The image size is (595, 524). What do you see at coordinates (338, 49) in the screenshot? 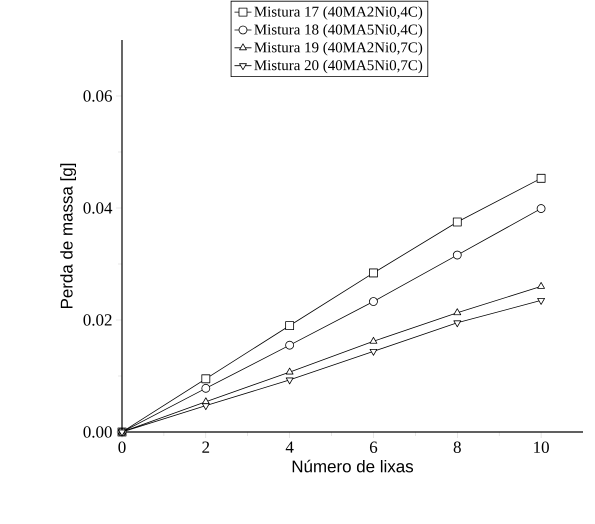
I see `legend-label: Mistura 19 (40MA2Ni0,7C)` at bounding box center [338, 49].